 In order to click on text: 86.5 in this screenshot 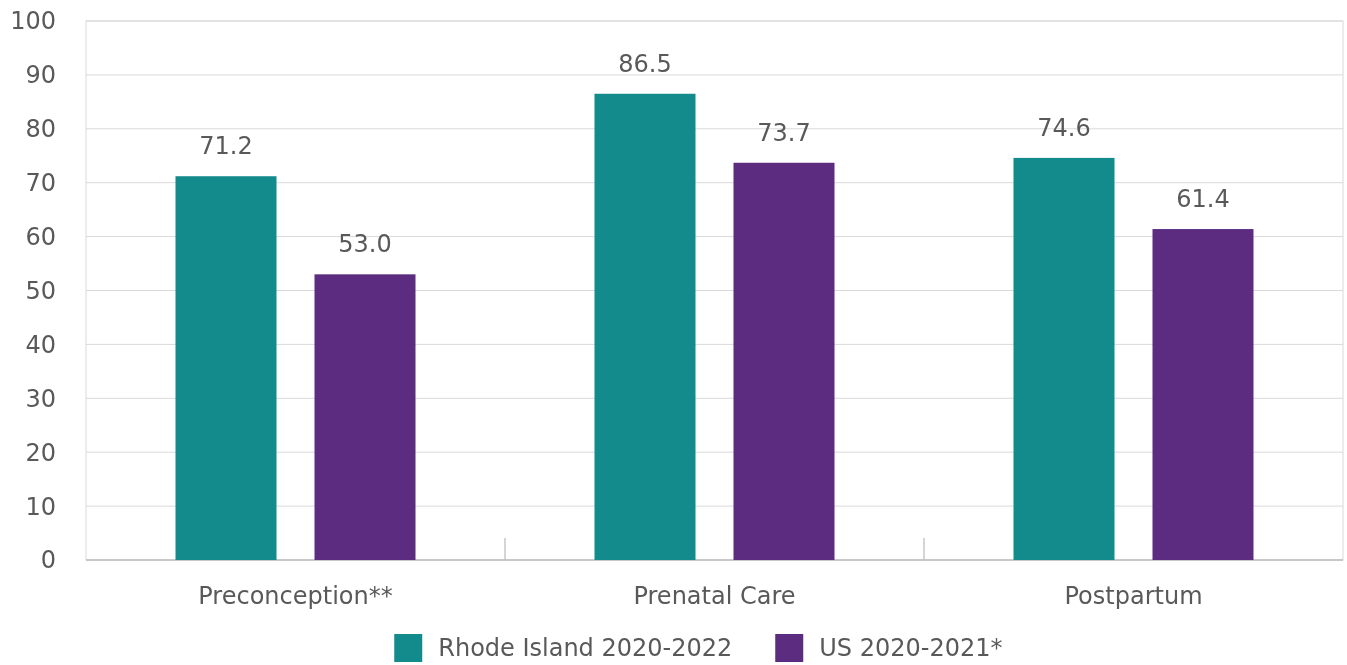, I will do `click(645, 63)`.